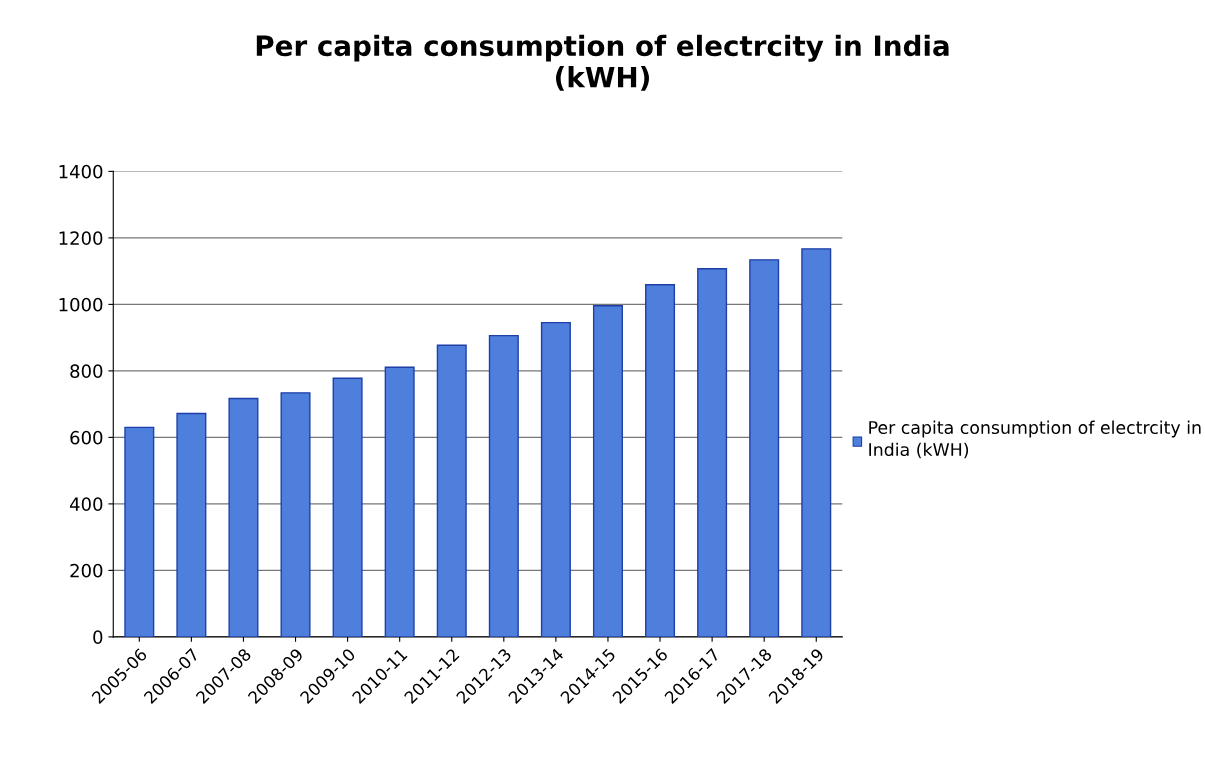  What do you see at coordinates (86, 371) in the screenshot?
I see `y-tick-label: 800` at bounding box center [86, 371].